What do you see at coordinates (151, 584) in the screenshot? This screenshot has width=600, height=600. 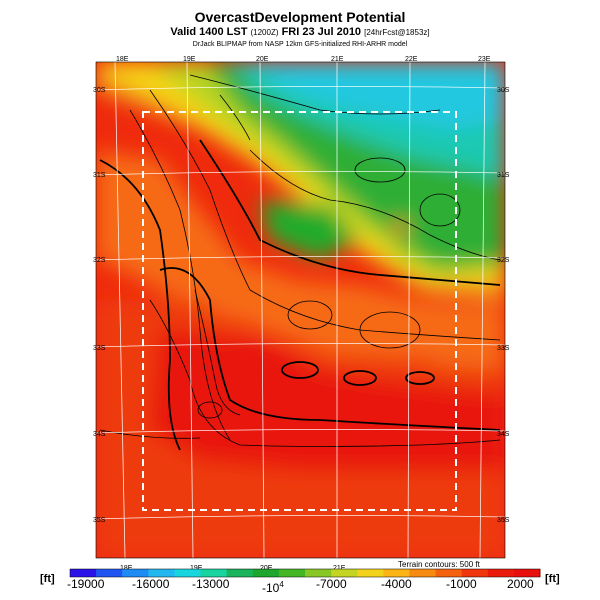 I see `colorbar-label-2: -16000` at bounding box center [151, 584].